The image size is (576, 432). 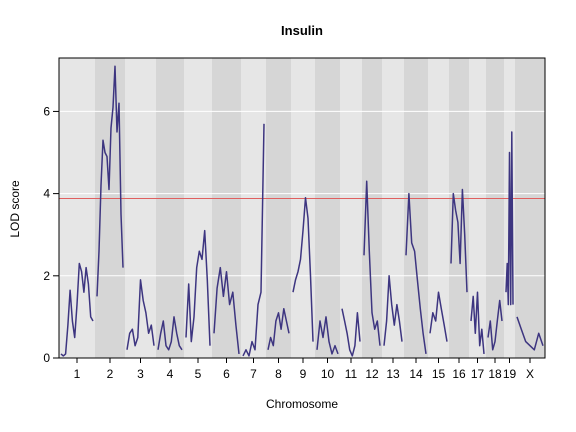 What do you see at coordinates (140, 374) in the screenshot?
I see `x-tick-label: 3` at bounding box center [140, 374].